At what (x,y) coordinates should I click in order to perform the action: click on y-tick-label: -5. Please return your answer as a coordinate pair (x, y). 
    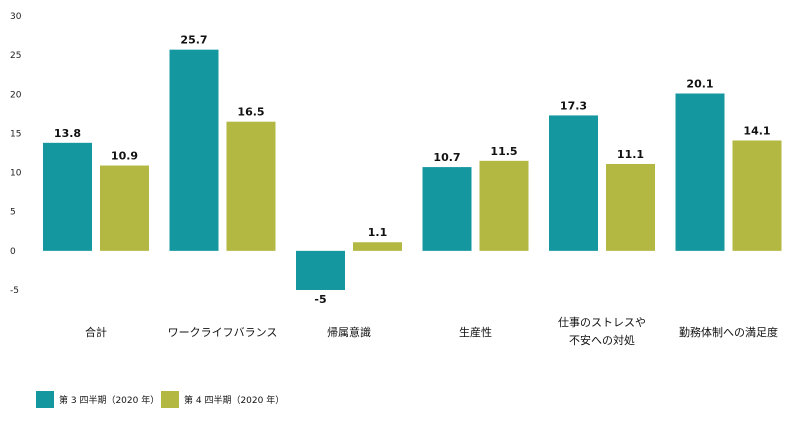
    Looking at the image, I should click on (14, 291).